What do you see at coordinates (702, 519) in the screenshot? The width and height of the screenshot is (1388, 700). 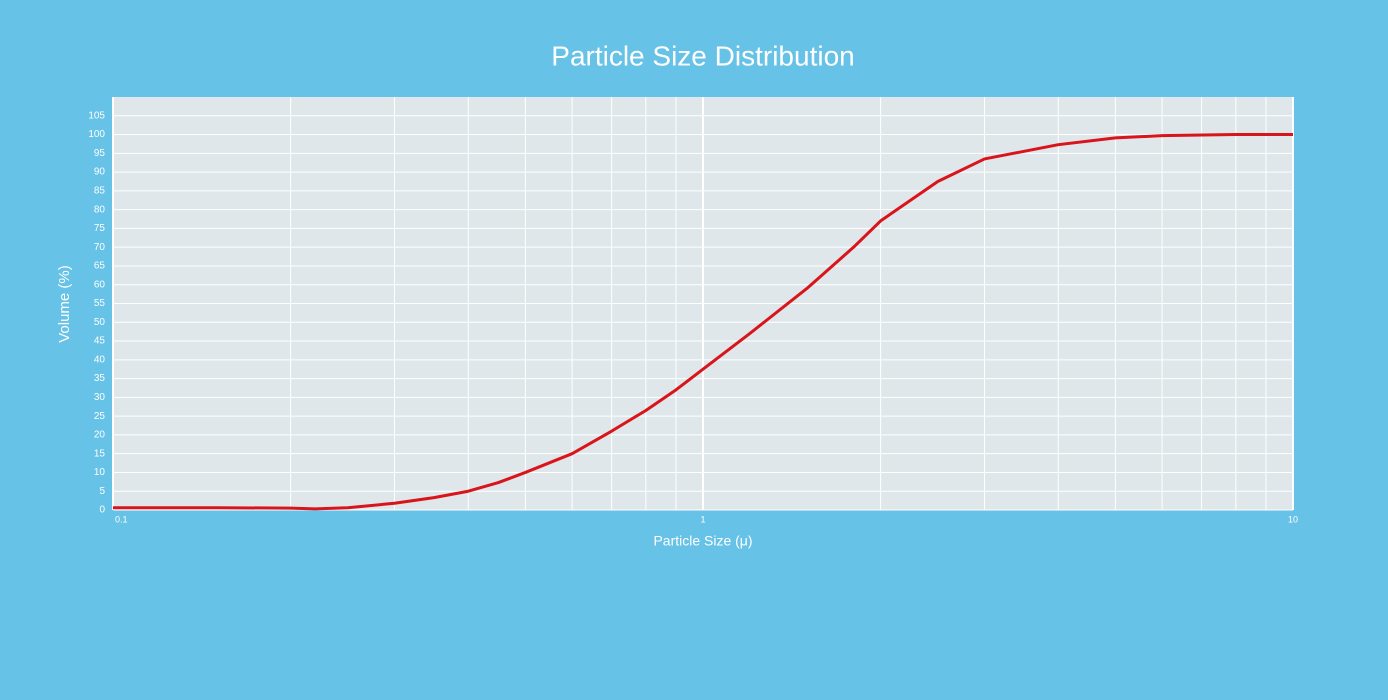 I see `x-tick-label: 1` at bounding box center [702, 519].